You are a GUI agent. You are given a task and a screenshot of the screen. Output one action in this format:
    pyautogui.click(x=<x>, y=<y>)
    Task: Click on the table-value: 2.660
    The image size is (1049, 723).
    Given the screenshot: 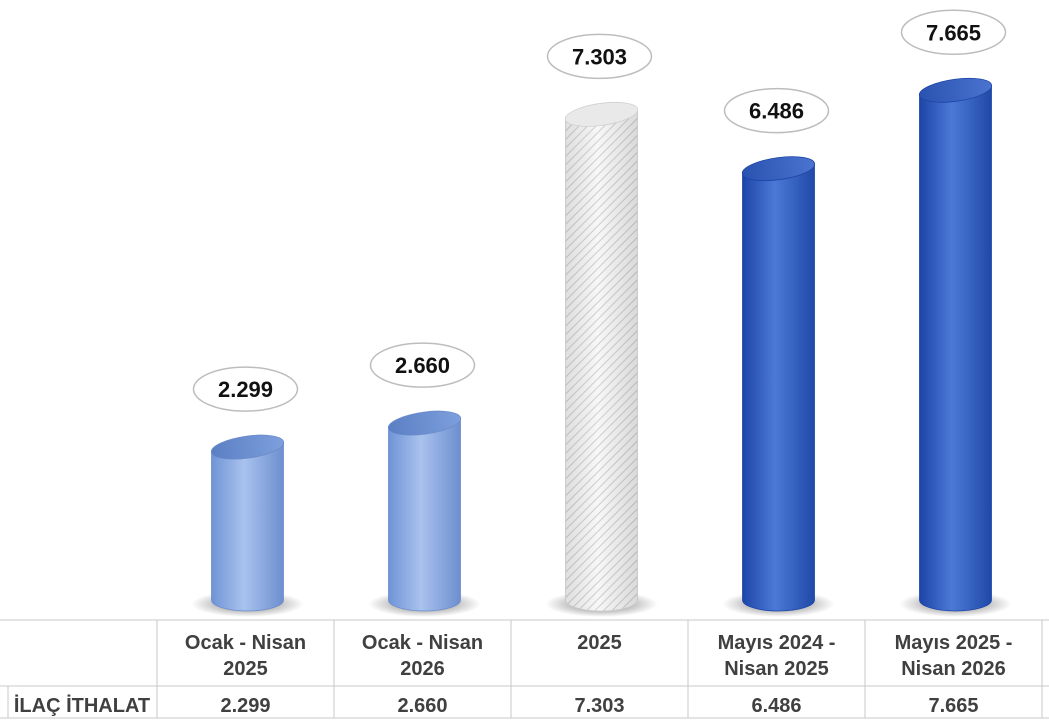 What is the action you would take?
    pyautogui.click(x=422, y=706)
    